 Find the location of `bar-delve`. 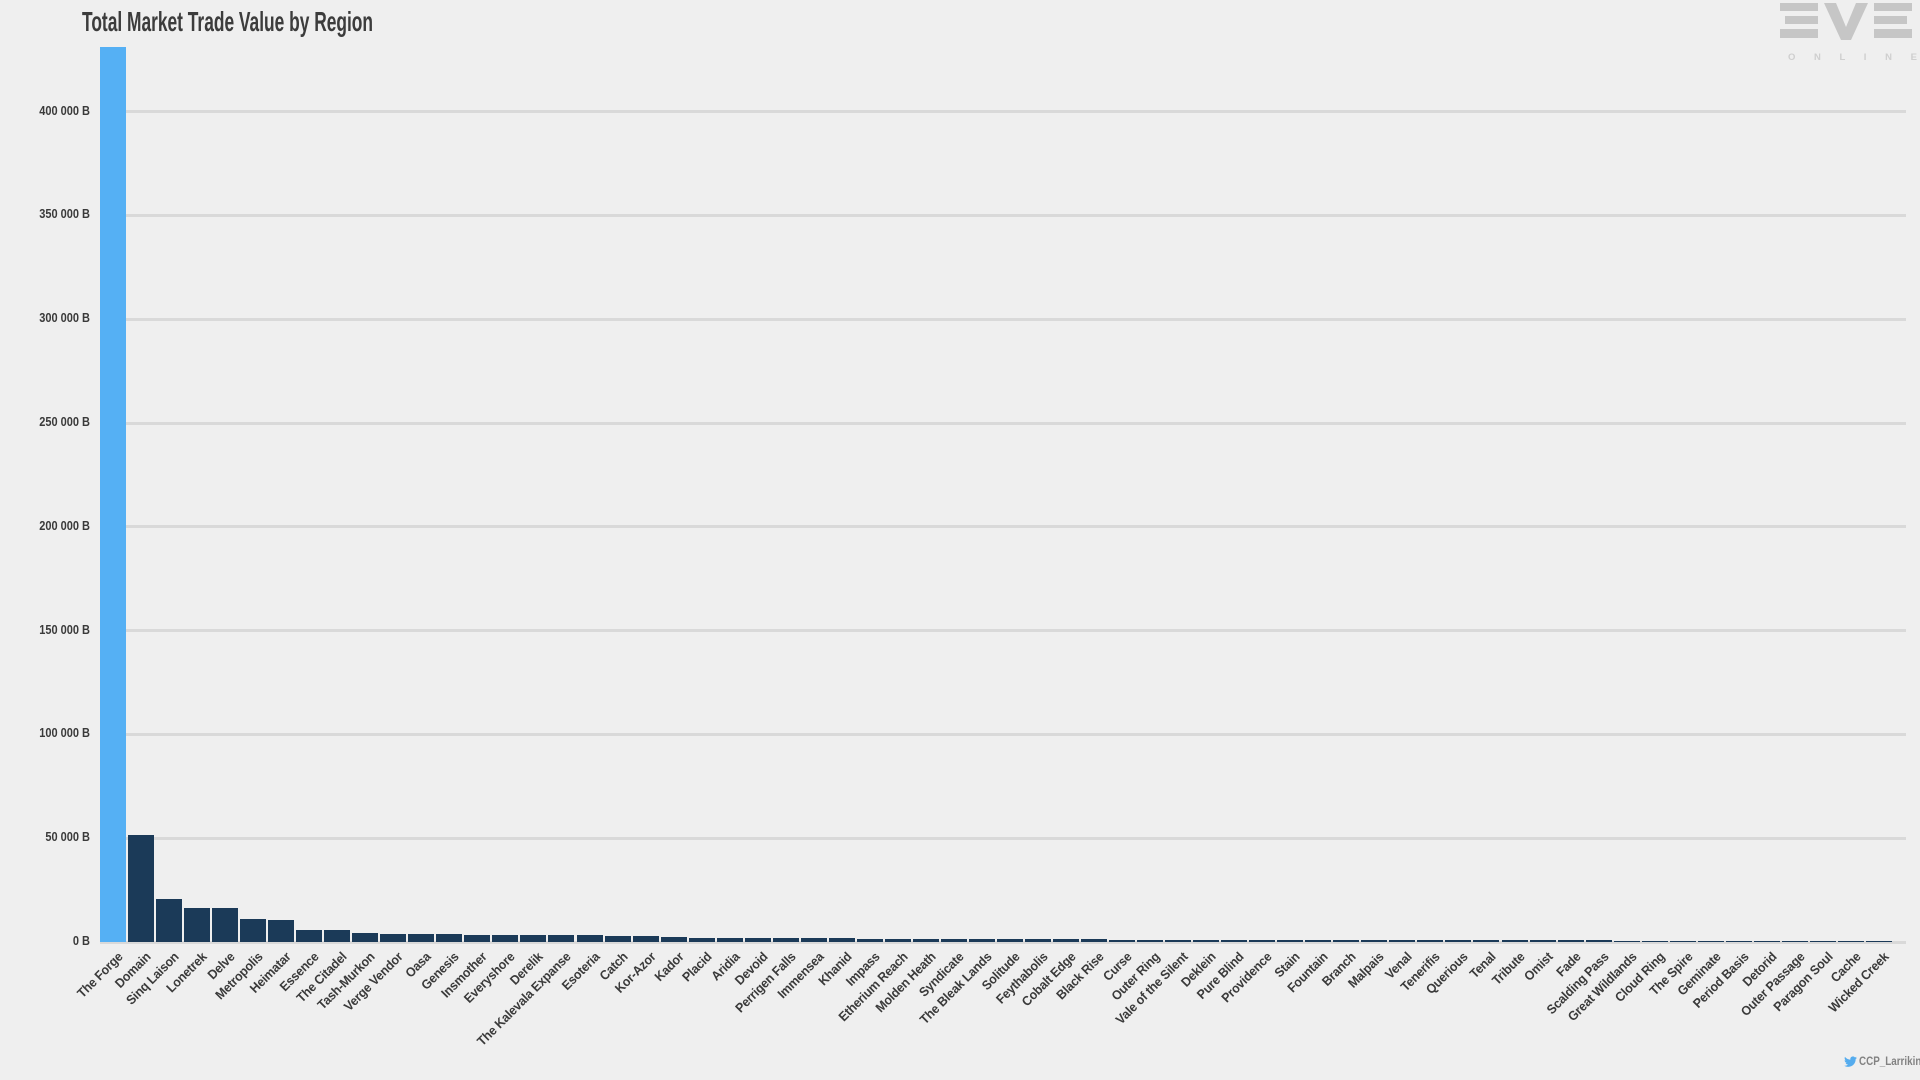

bar-delve is located at coordinates (225, 924).